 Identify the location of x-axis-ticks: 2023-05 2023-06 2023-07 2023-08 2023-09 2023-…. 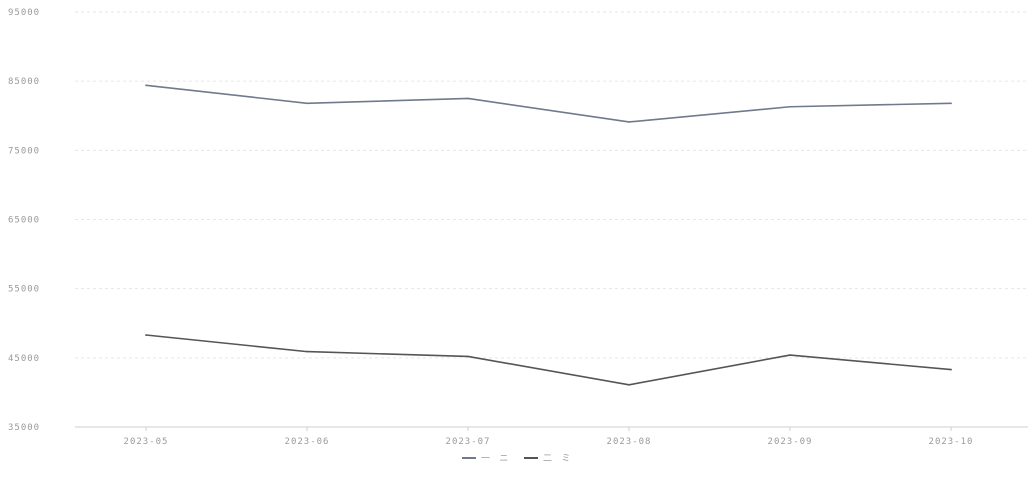
(549, 437).